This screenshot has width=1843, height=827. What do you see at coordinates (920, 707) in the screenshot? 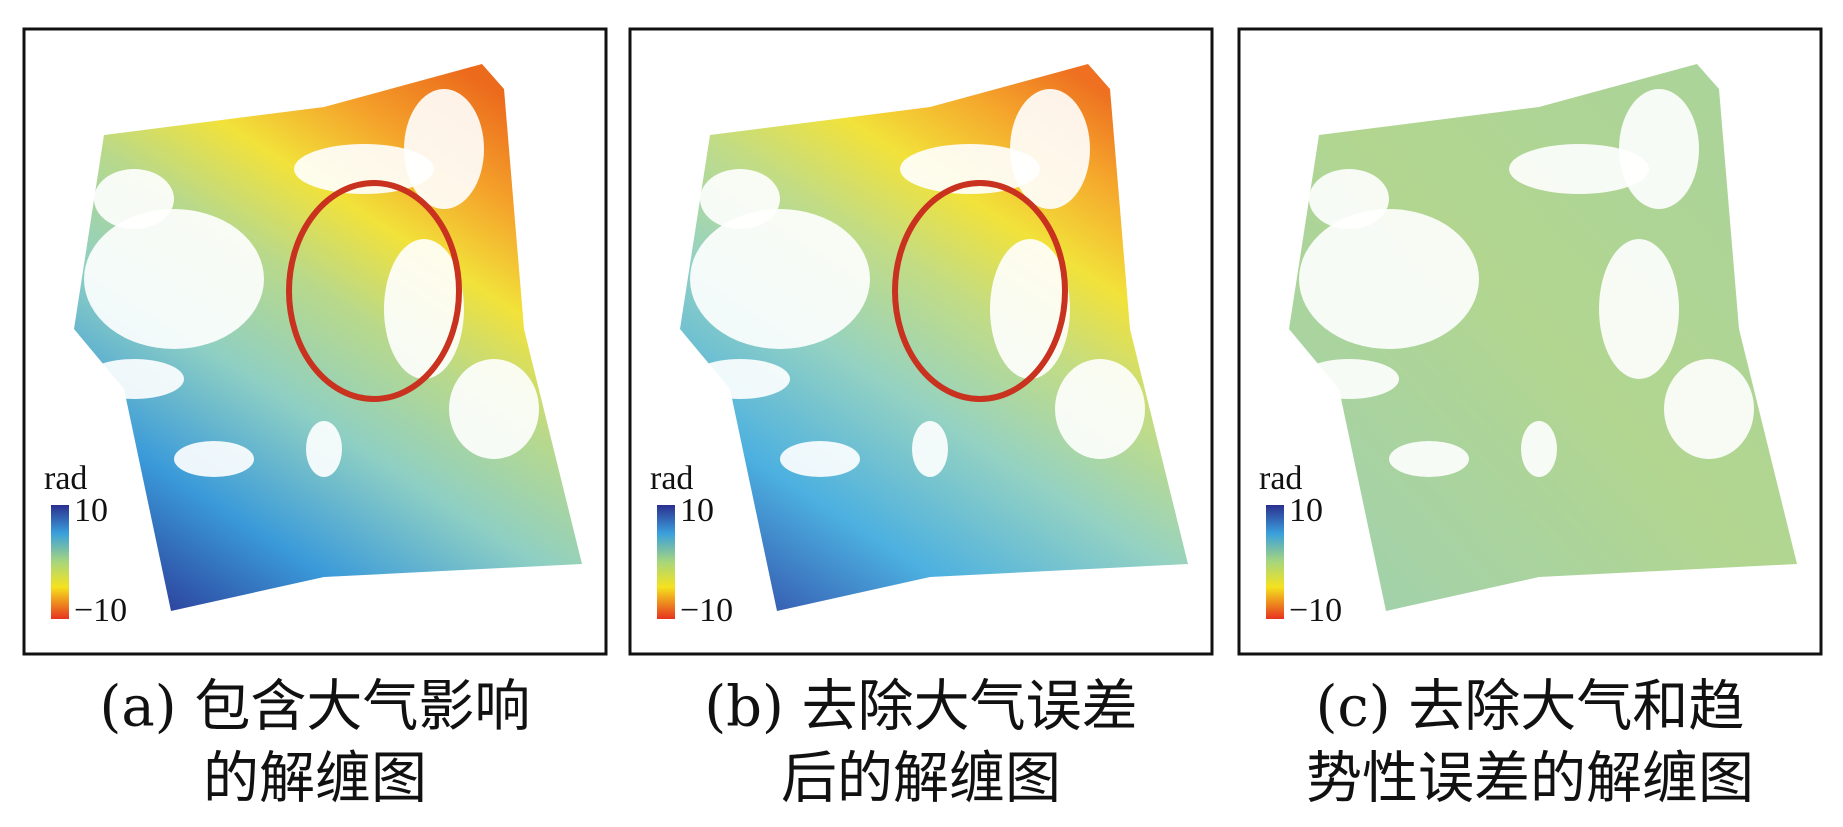
I see `caption: (b) 去除大气误差` at bounding box center [920, 707].